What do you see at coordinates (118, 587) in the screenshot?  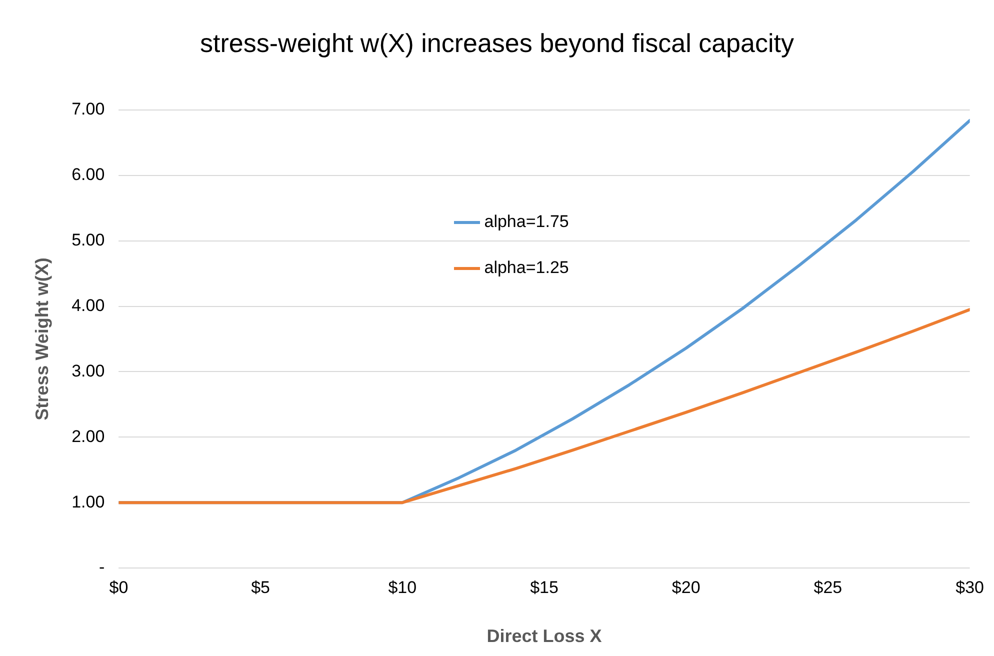 I see `x-tick-label: $0` at bounding box center [118, 587].